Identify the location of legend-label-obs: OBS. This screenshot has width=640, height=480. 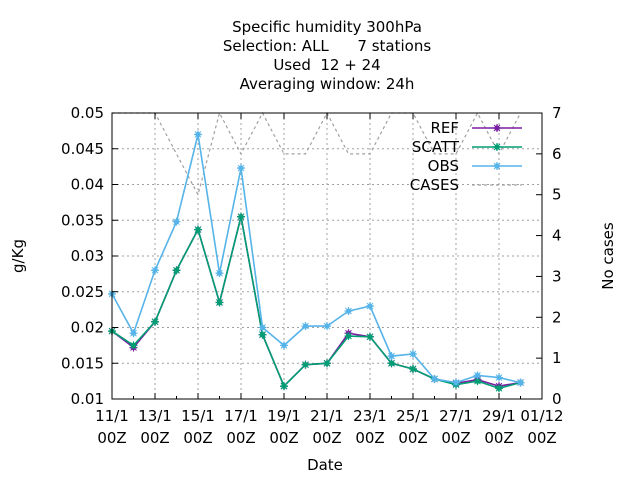
(443, 166).